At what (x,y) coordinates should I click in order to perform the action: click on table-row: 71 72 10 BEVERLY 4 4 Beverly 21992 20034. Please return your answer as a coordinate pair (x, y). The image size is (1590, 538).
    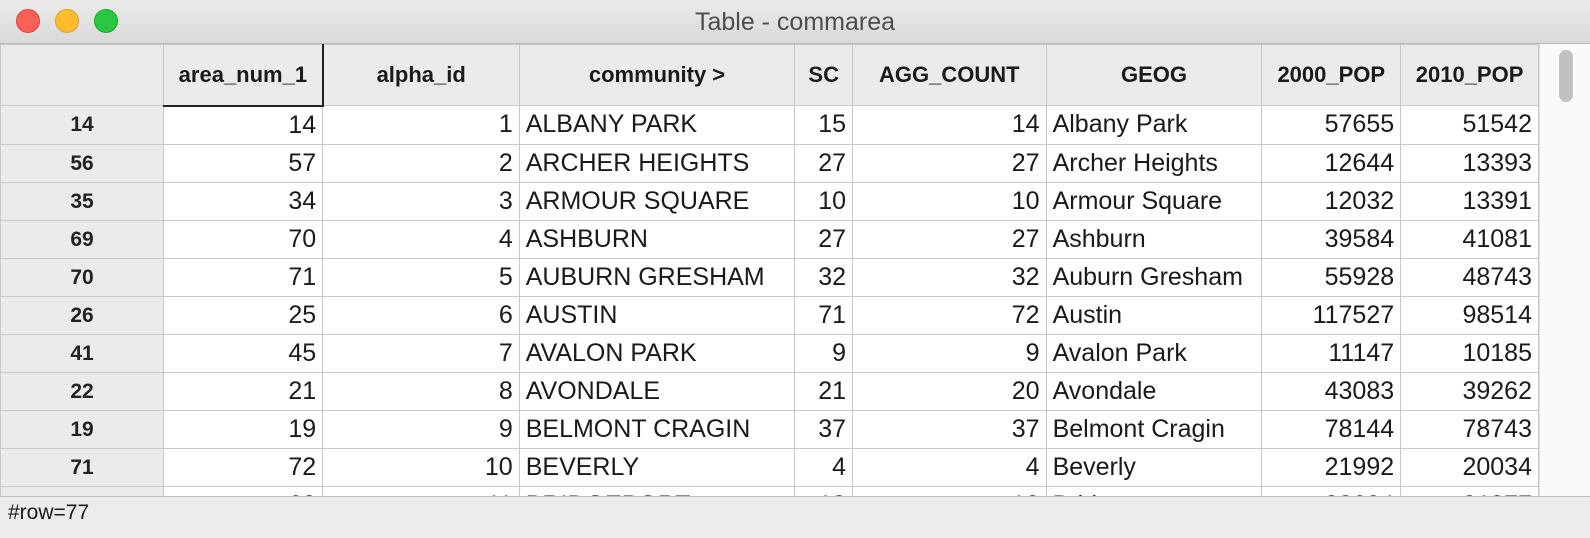
    Looking at the image, I should click on (769, 467).